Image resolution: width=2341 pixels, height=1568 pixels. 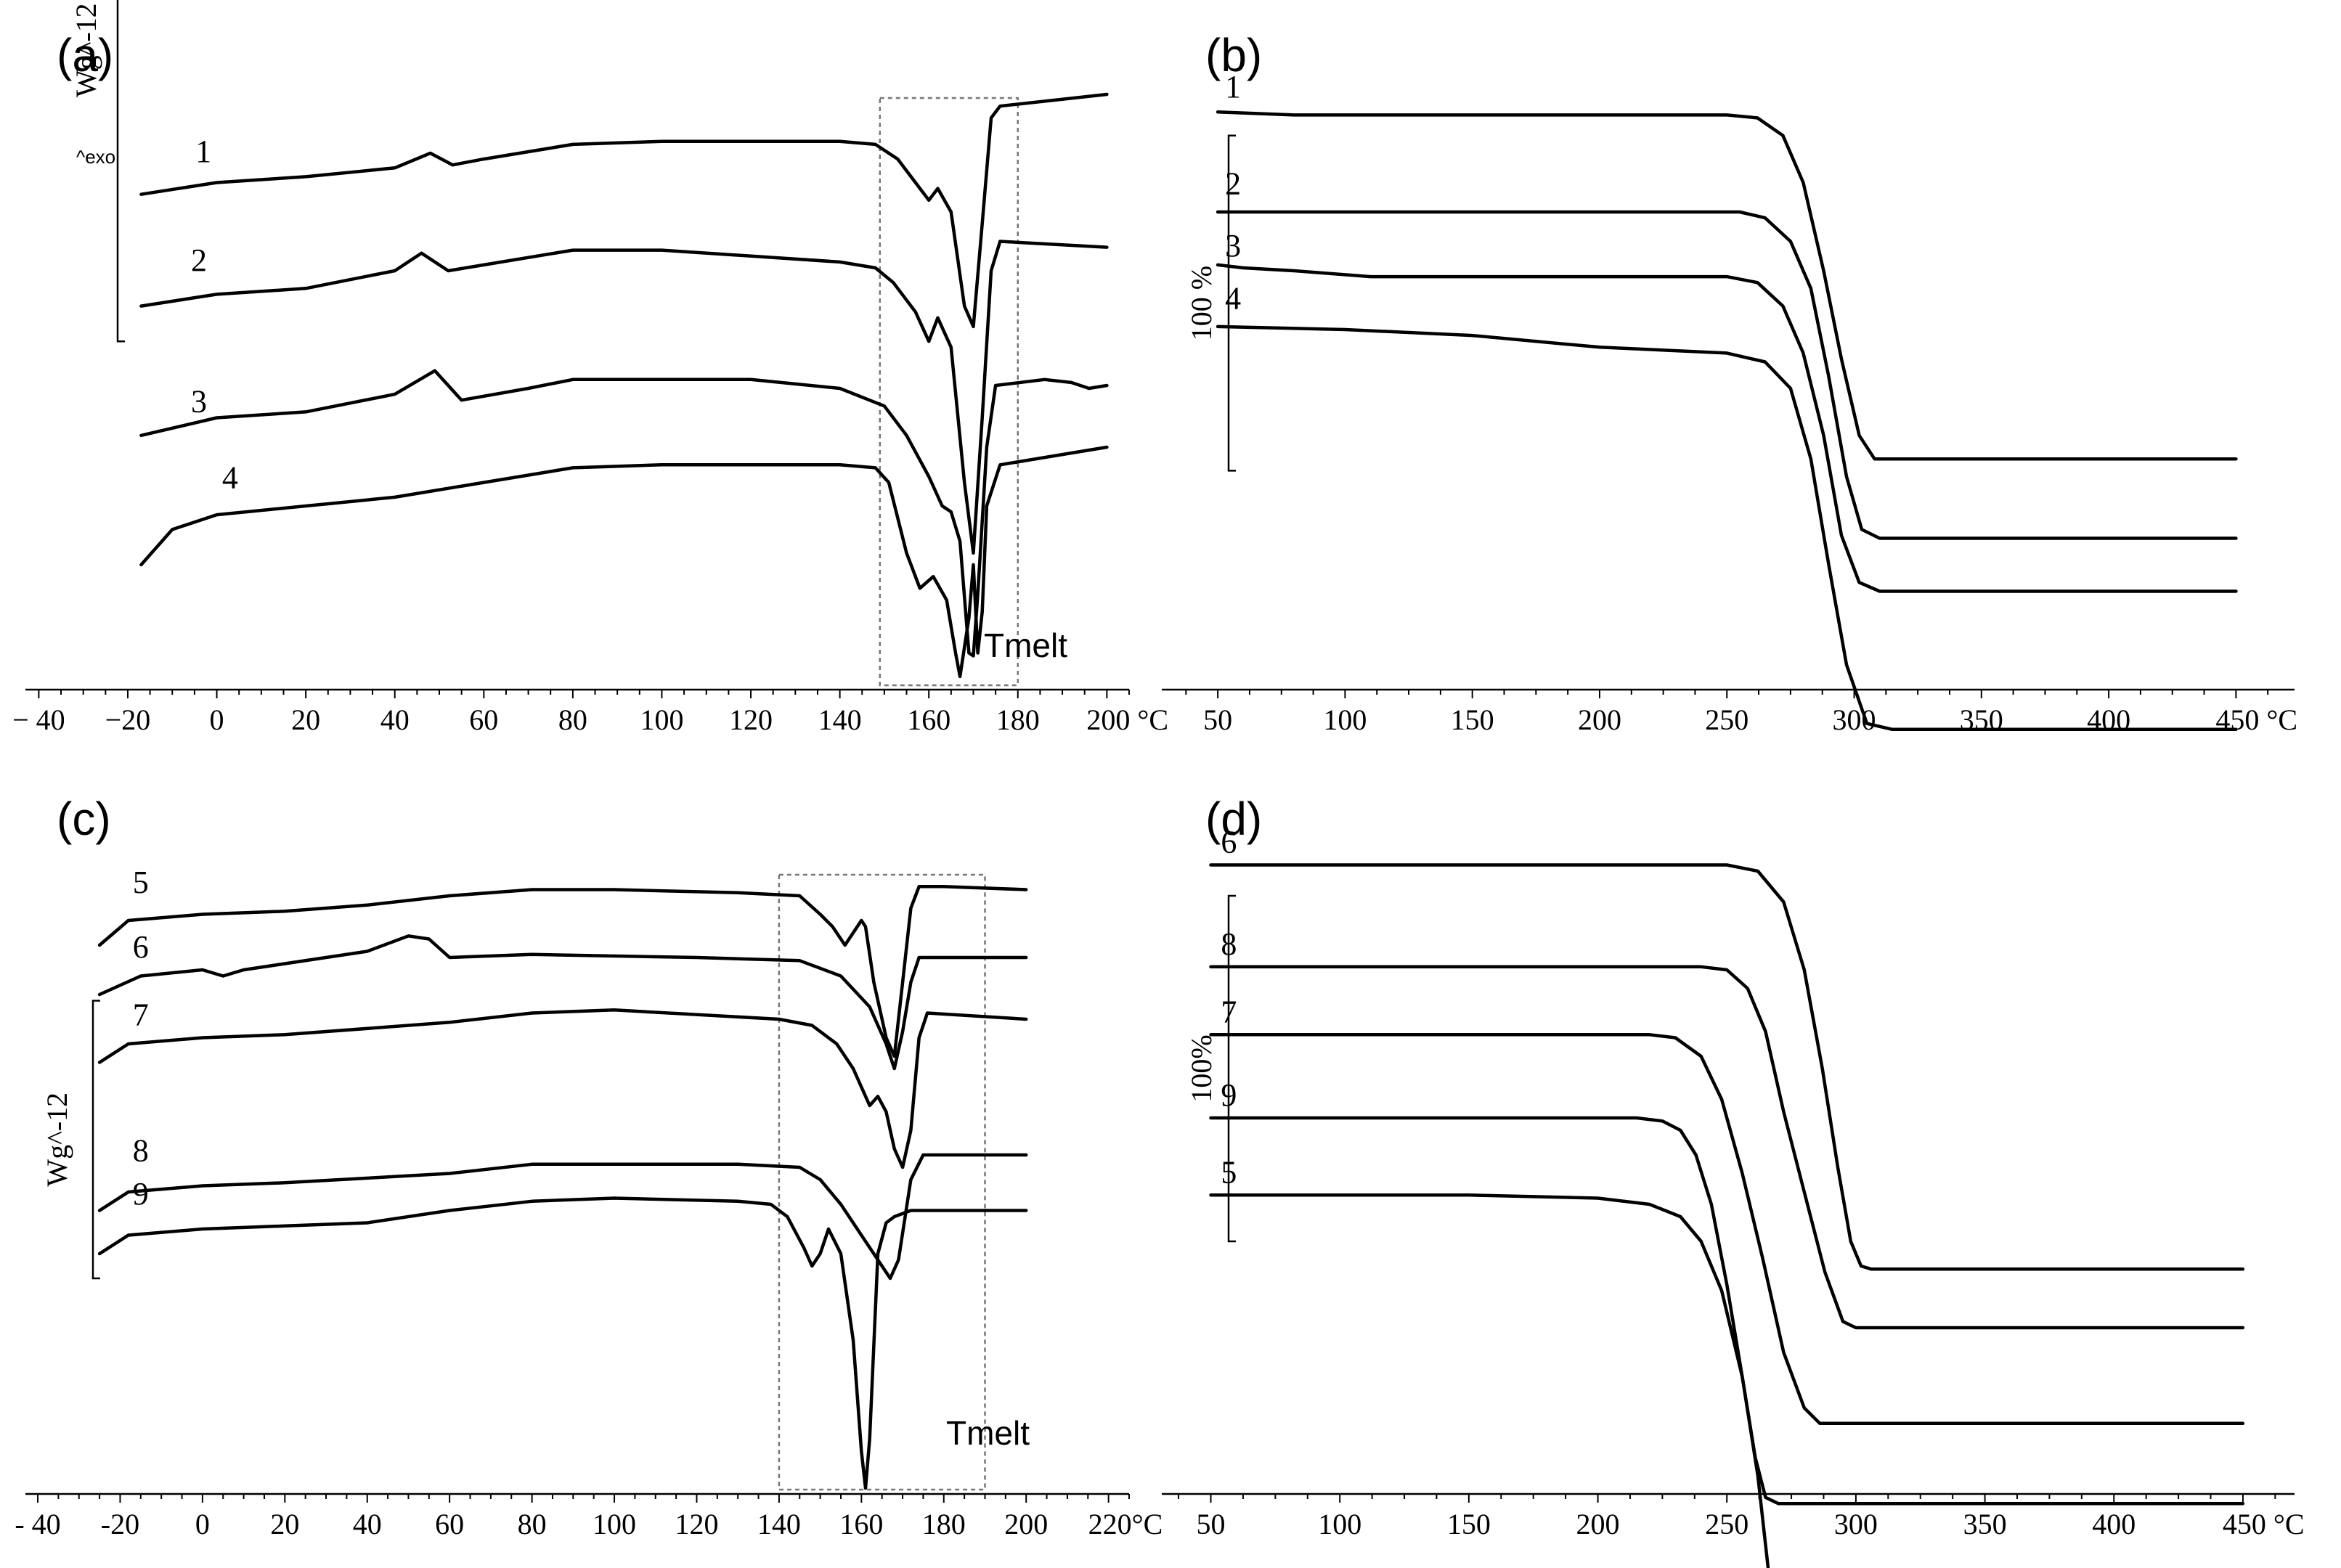 What do you see at coordinates (85, 55) in the screenshot?
I see `panel-label: (a)` at bounding box center [85, 55].